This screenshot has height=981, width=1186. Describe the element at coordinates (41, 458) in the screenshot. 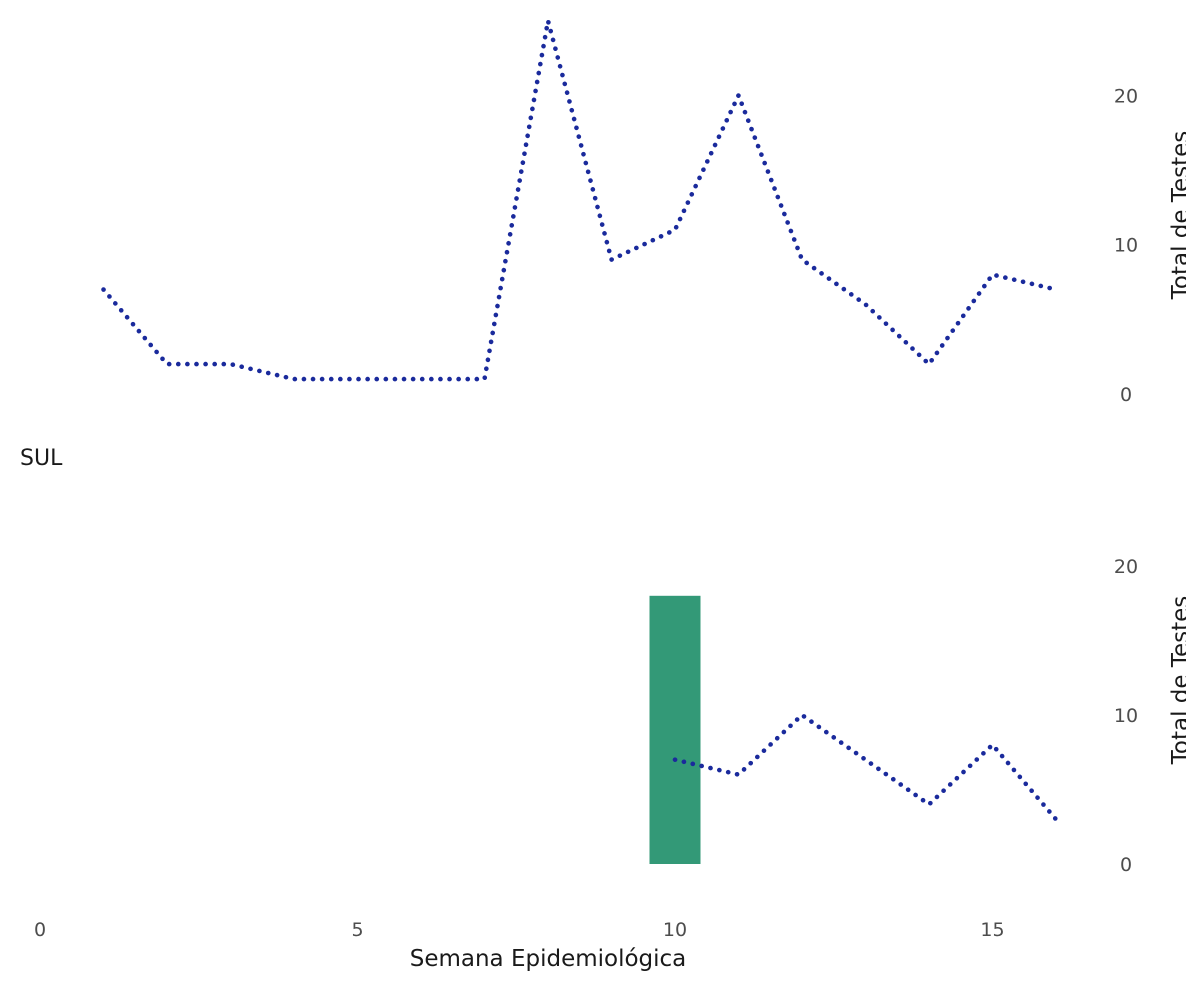

I see `facet-label: SUL` at that location.